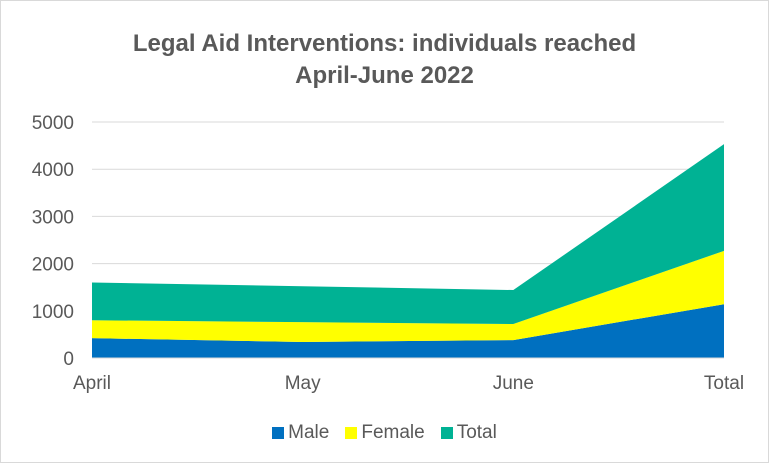 The width and height of the screenshot is (769, 463). Describe the element at coordinates (53, 312) in the screenshot. I see `y-tick-label: 1000` at that location.